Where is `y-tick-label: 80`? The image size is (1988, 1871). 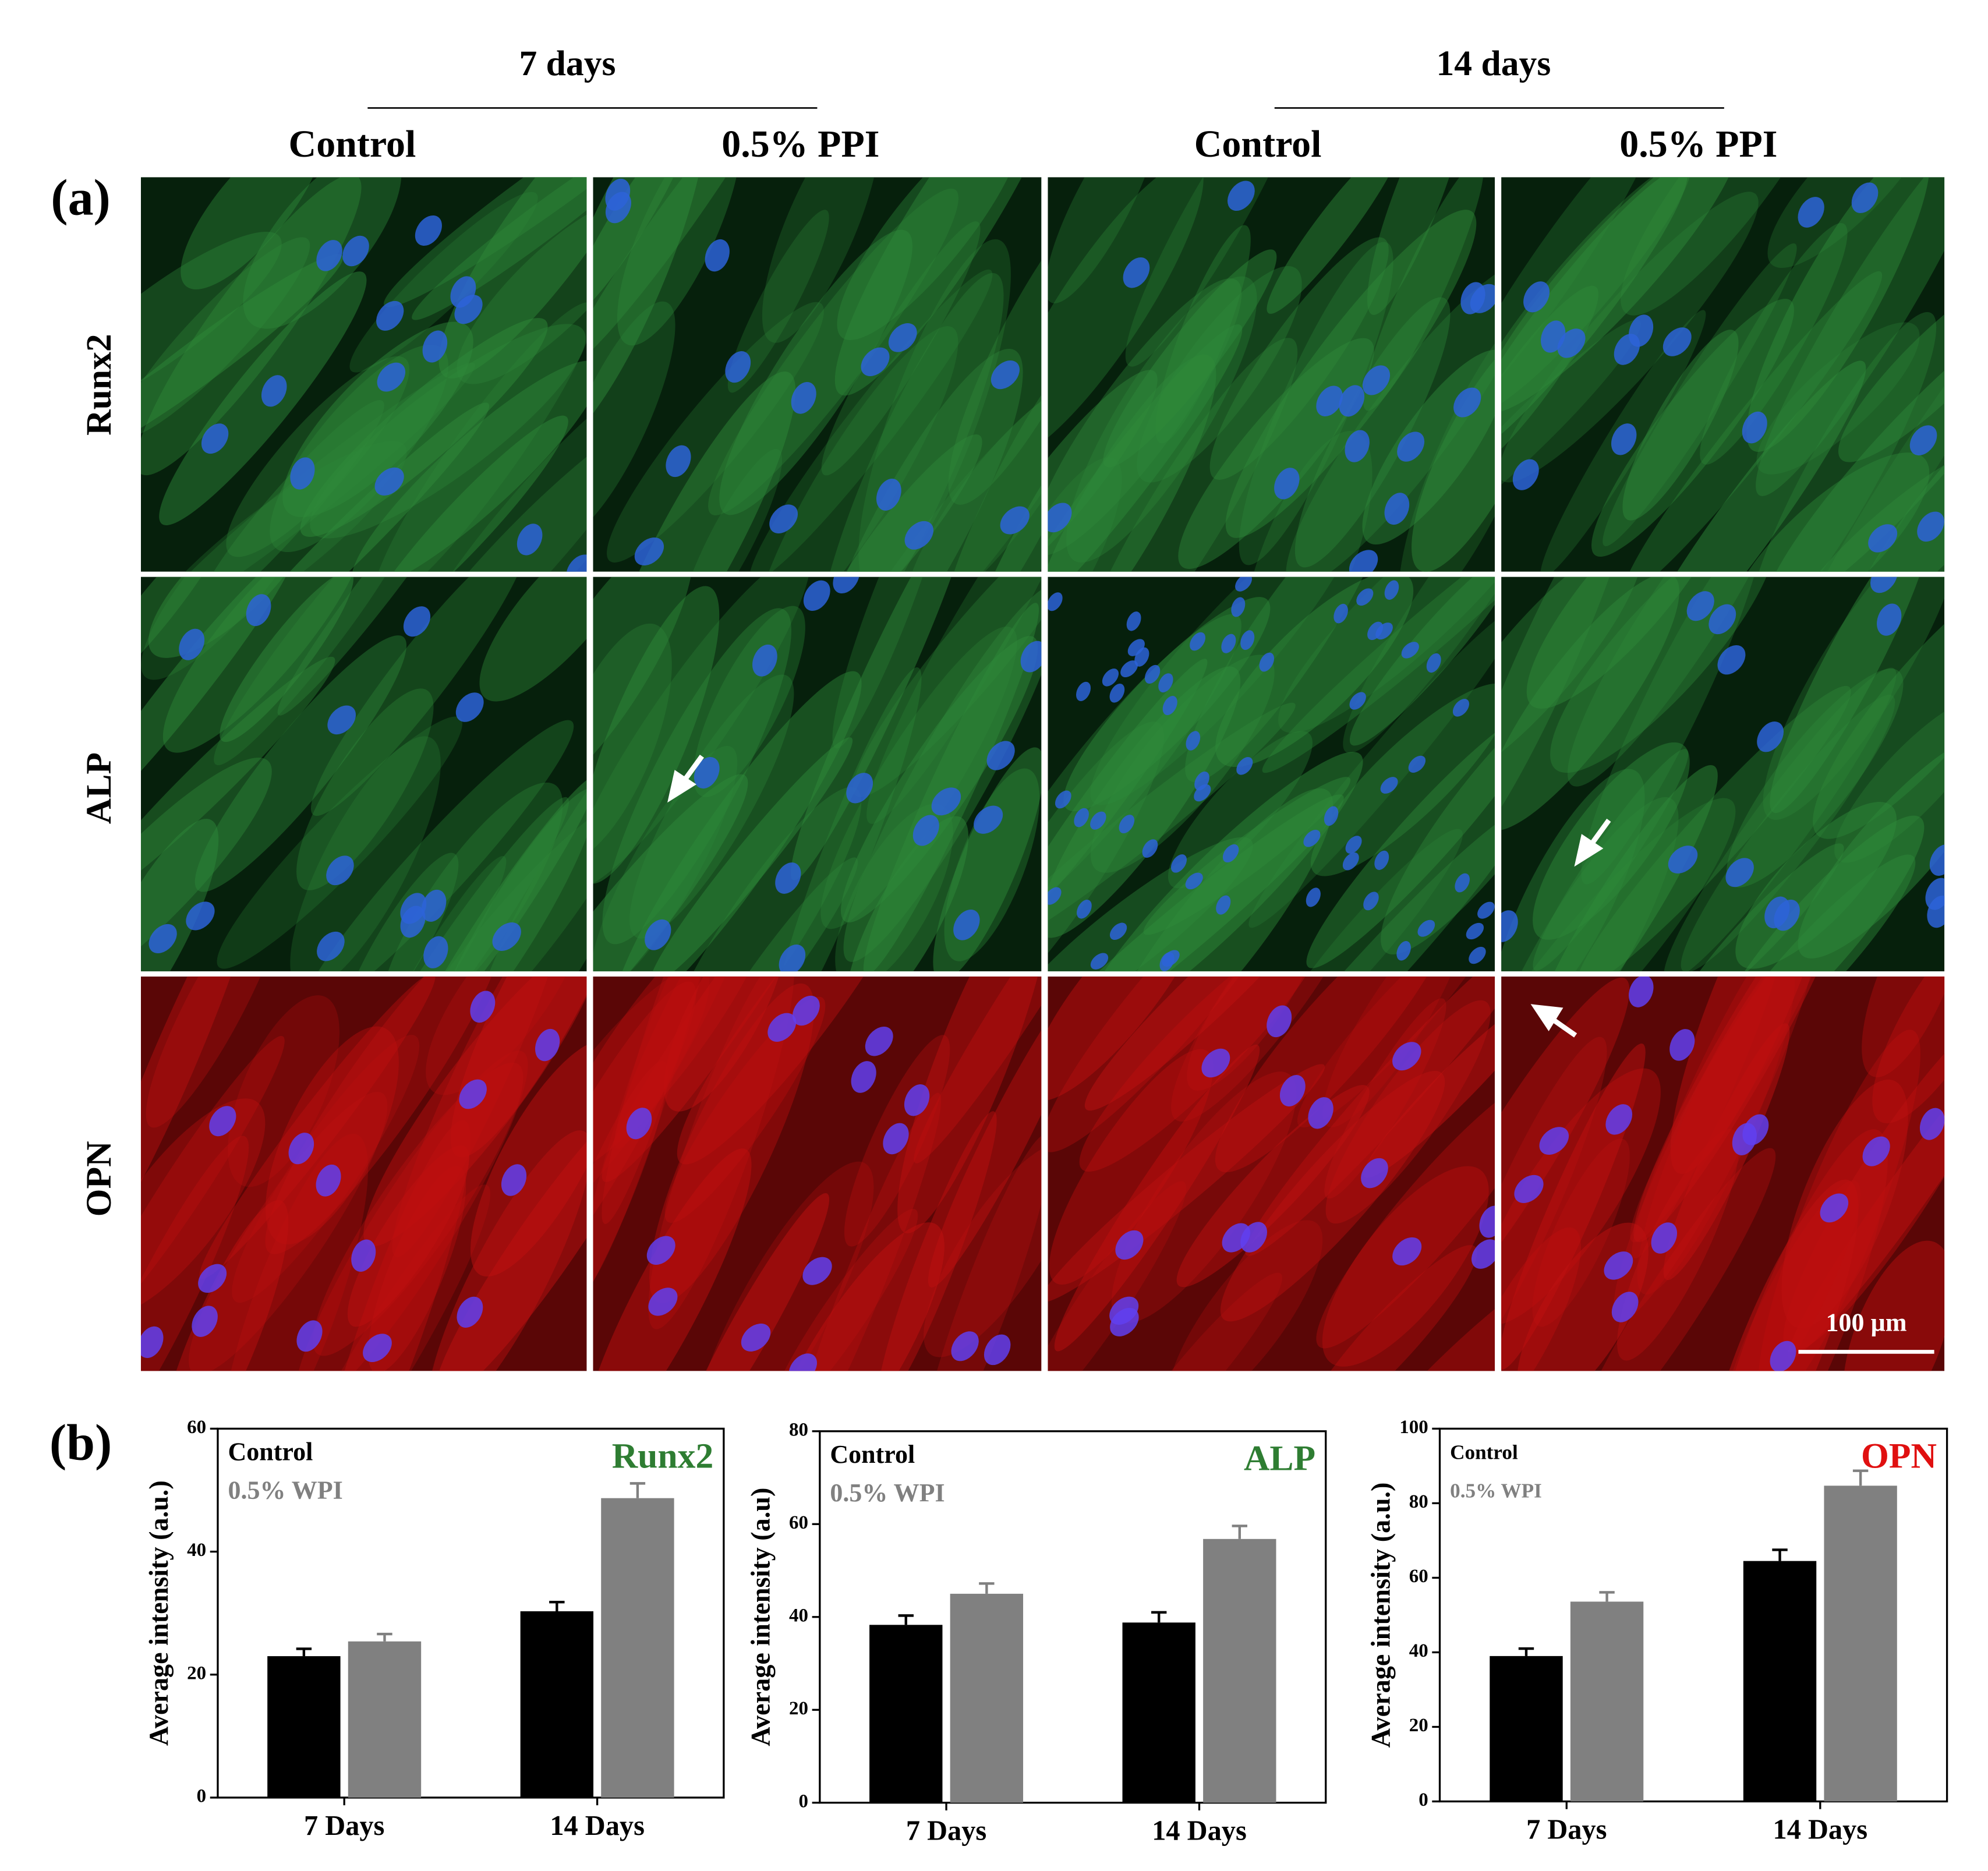 y-tick-label: 80 is located at coordinates (799, 1429).